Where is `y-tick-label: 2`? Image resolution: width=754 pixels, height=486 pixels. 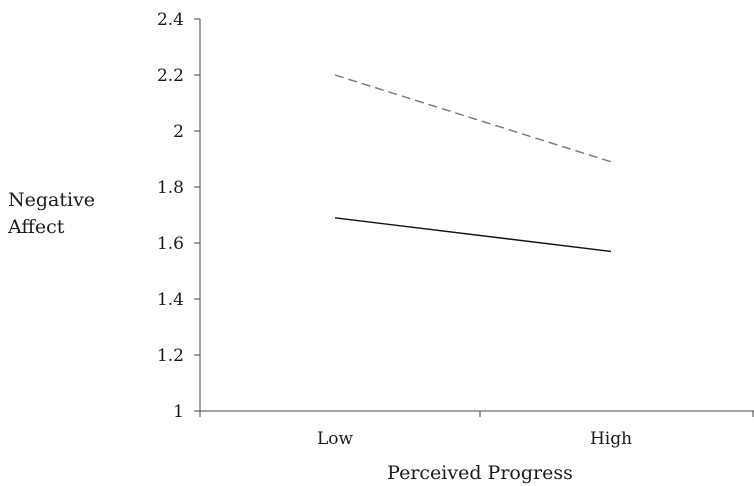
y-tick-label: 2 is located at coordinates (178, 132).